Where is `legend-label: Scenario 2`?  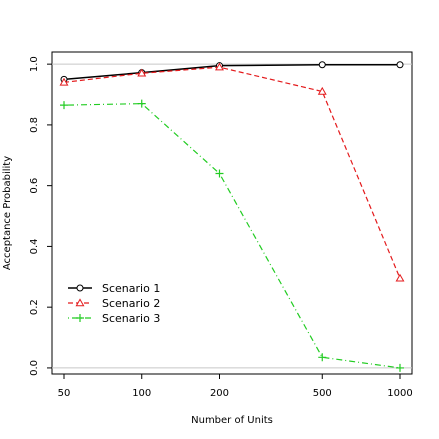 legend-label: Scenario 2 is located at coordinates (131, 303).